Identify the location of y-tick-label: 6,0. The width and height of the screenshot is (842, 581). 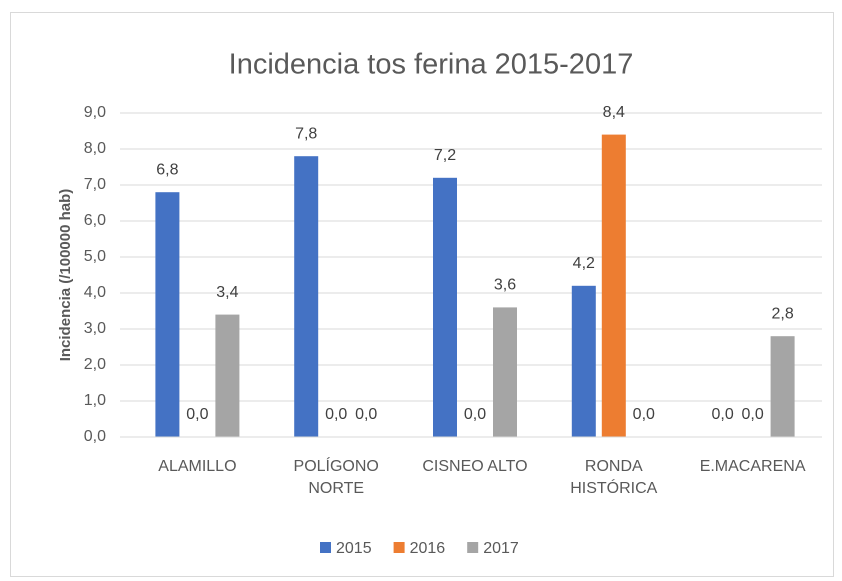
(95, 220).